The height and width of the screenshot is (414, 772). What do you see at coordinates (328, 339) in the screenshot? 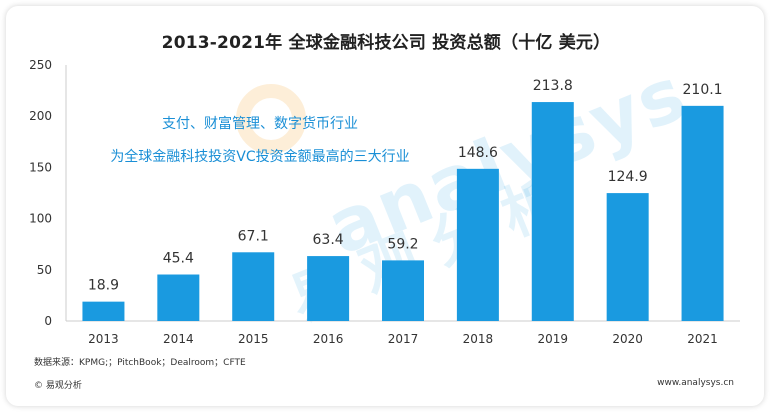
I see `x-tick-label: 2016` at bounding box center [328, 339].